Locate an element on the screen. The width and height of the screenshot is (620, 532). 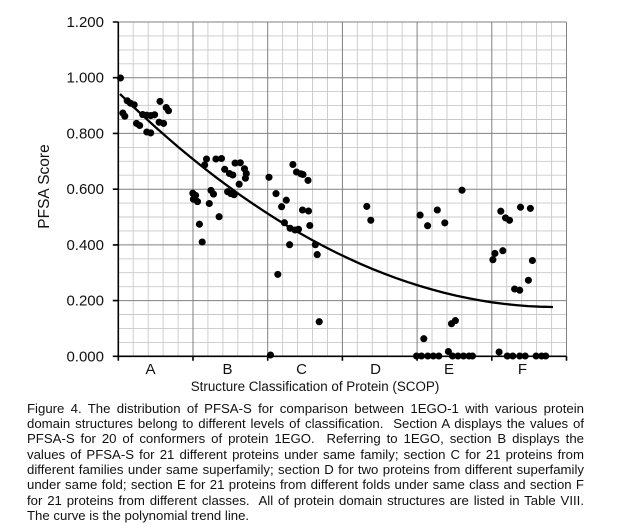
svg-text: 0.200 is located at coordinates (85, 301).